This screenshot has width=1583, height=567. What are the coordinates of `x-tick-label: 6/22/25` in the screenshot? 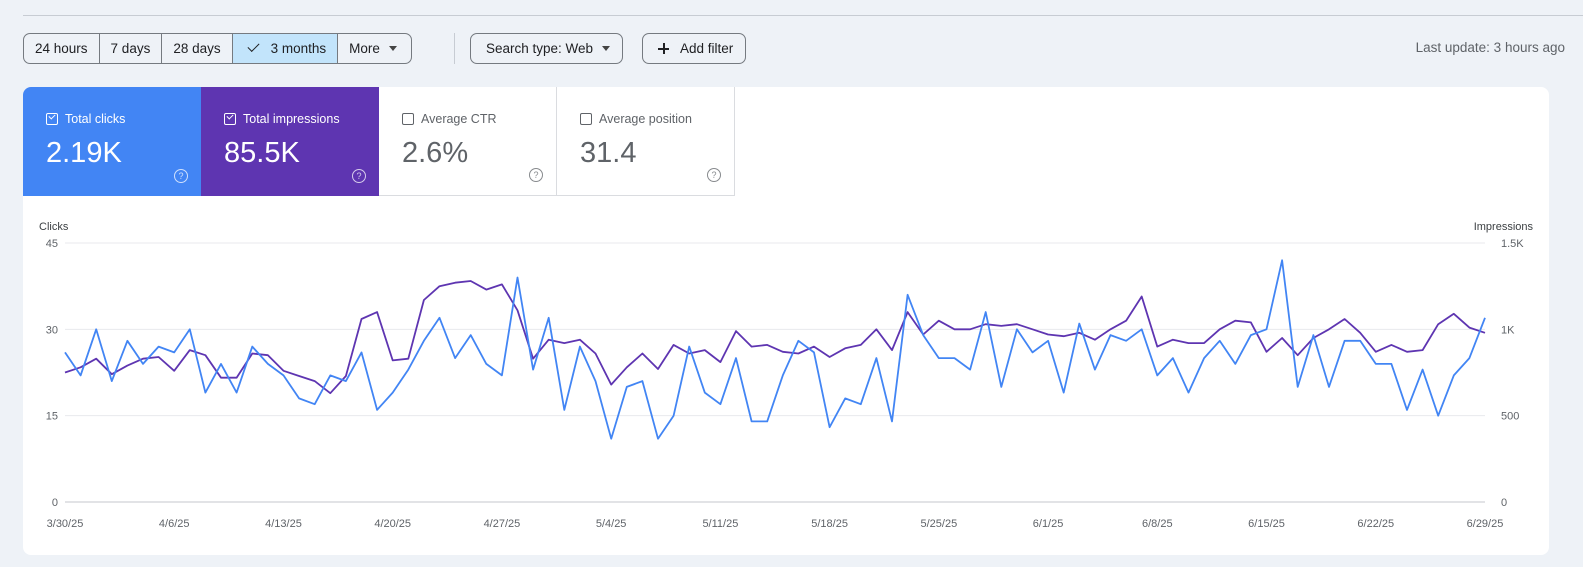 It's located at (1375, 524).